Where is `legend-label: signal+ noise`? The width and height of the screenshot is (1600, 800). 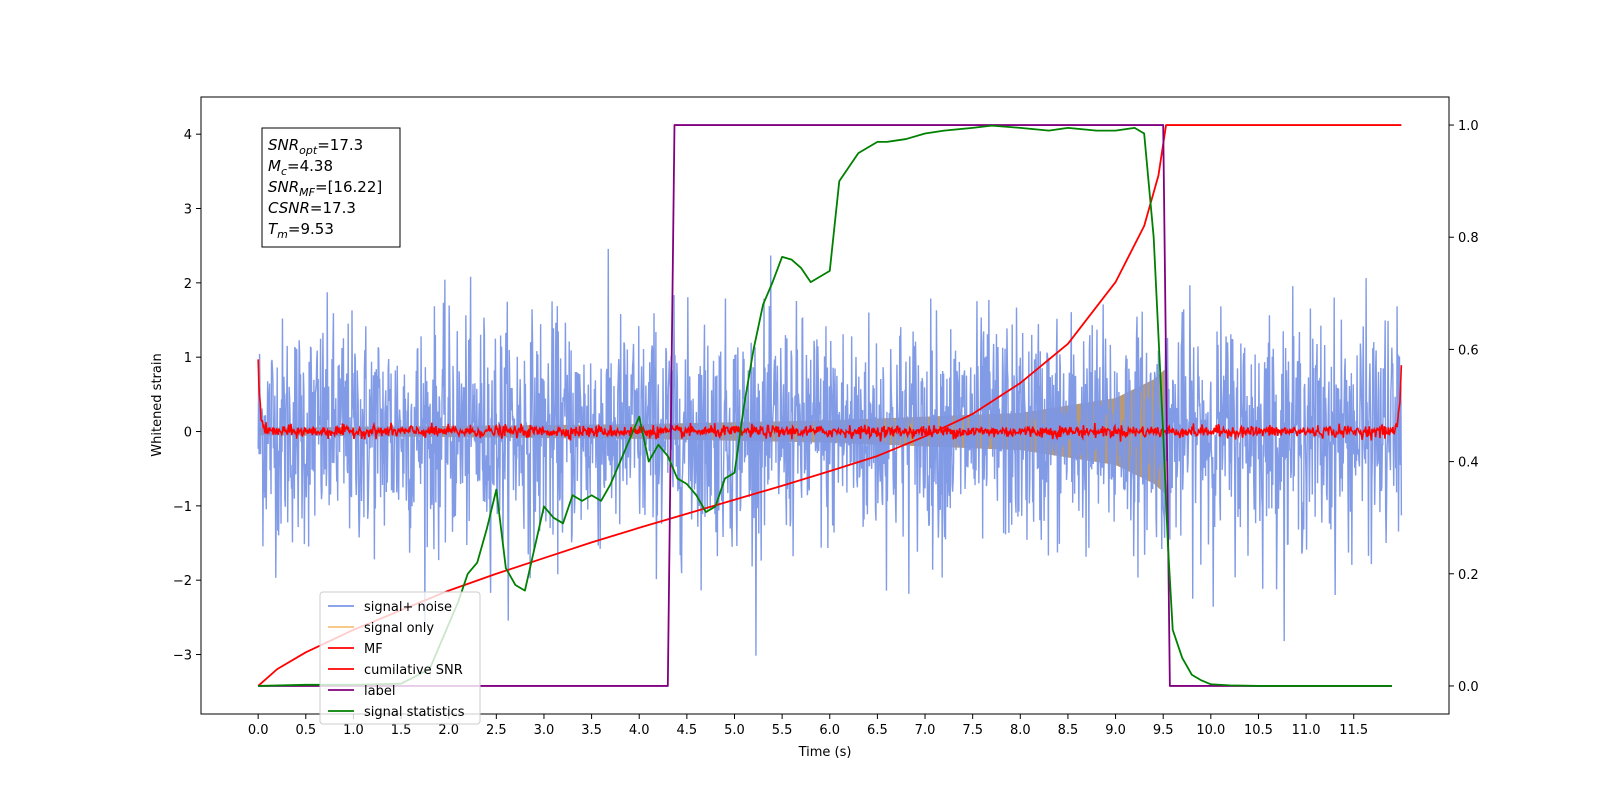 legend-label: signal+ noise is located at coordinates (408, 607).